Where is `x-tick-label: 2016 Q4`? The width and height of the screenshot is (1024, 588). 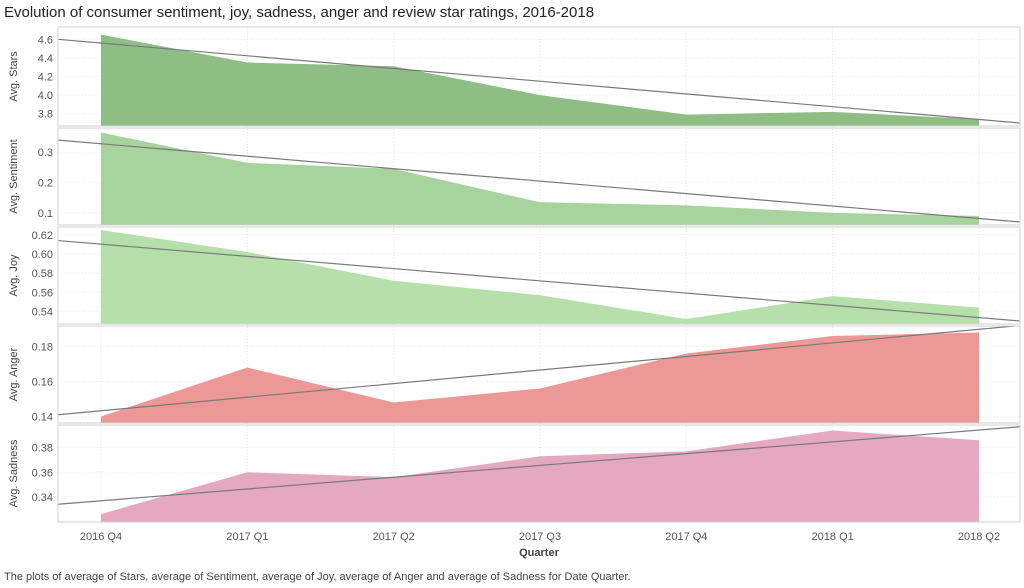
x-tick-label: 2016 Q4 is located at coordinates (101, 537).